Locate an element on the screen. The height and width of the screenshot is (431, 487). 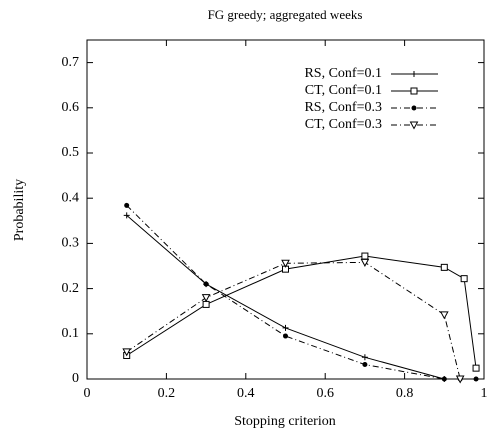
y-tick-label: 0.7 is located at coordinates (71, 62).